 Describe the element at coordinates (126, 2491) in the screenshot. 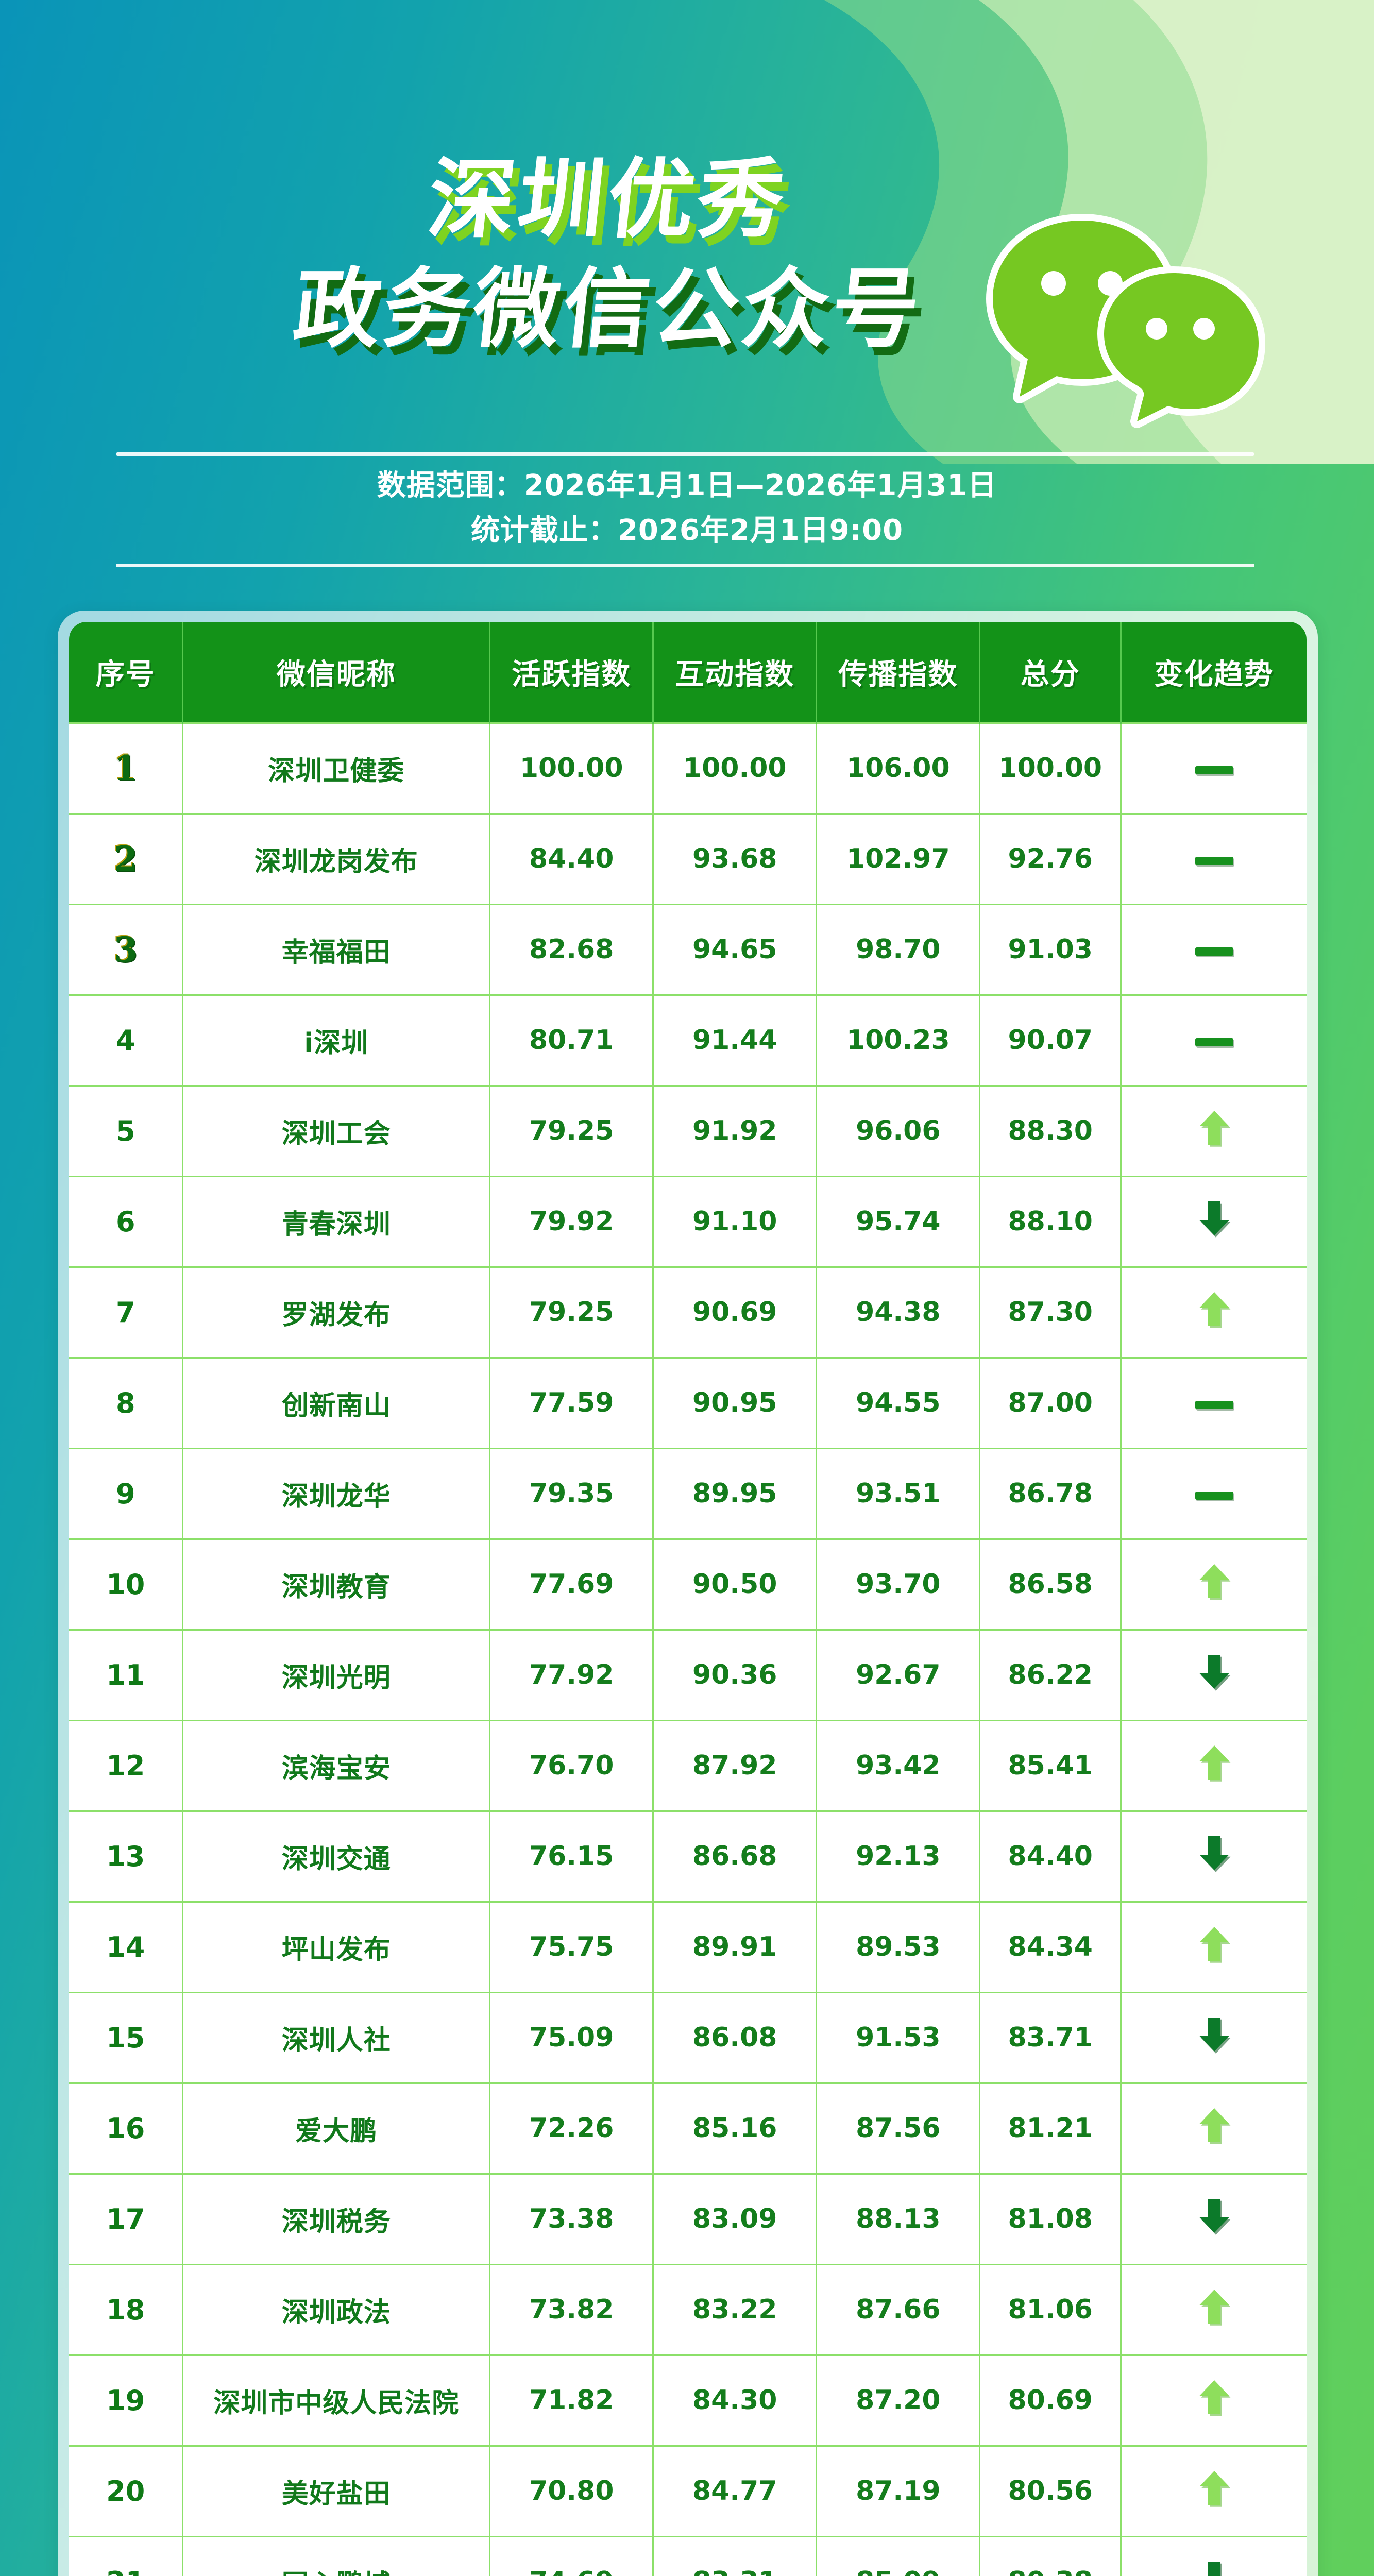

I see `cell-rank: 20` at that location.